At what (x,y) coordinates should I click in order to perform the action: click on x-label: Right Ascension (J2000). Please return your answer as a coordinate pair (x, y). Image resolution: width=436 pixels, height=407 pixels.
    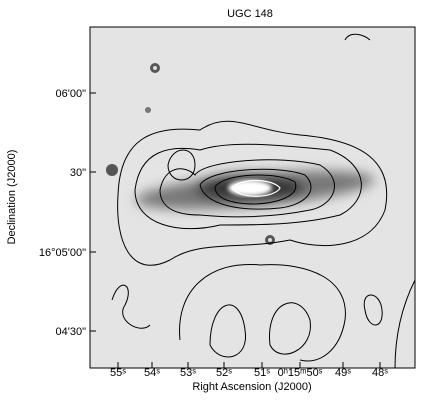
    Looking at the image, I should click on (251, 387).